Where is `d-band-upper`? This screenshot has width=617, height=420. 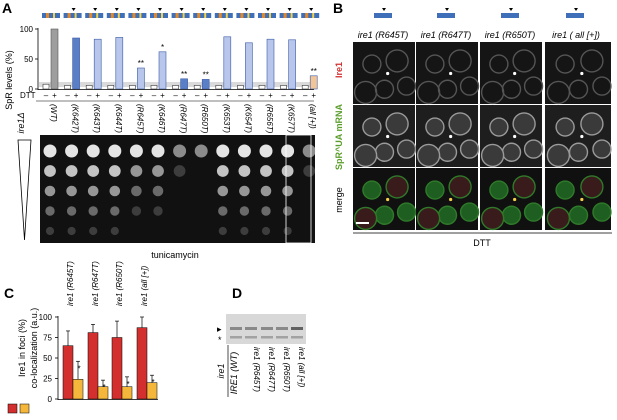
d-band-upper is located at coordinates (251, 328).